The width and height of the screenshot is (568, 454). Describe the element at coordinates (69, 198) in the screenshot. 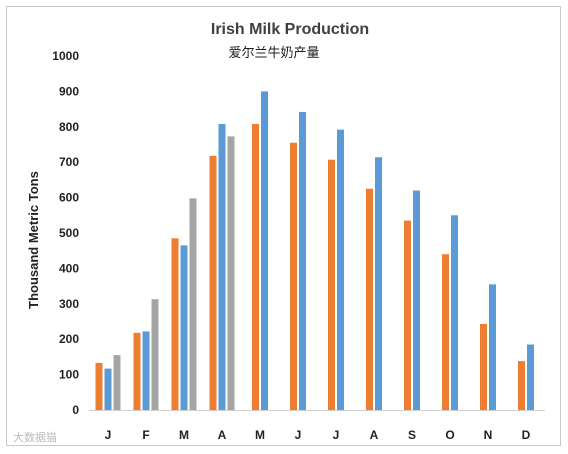

I see `y-tick-label: 600` at that location.